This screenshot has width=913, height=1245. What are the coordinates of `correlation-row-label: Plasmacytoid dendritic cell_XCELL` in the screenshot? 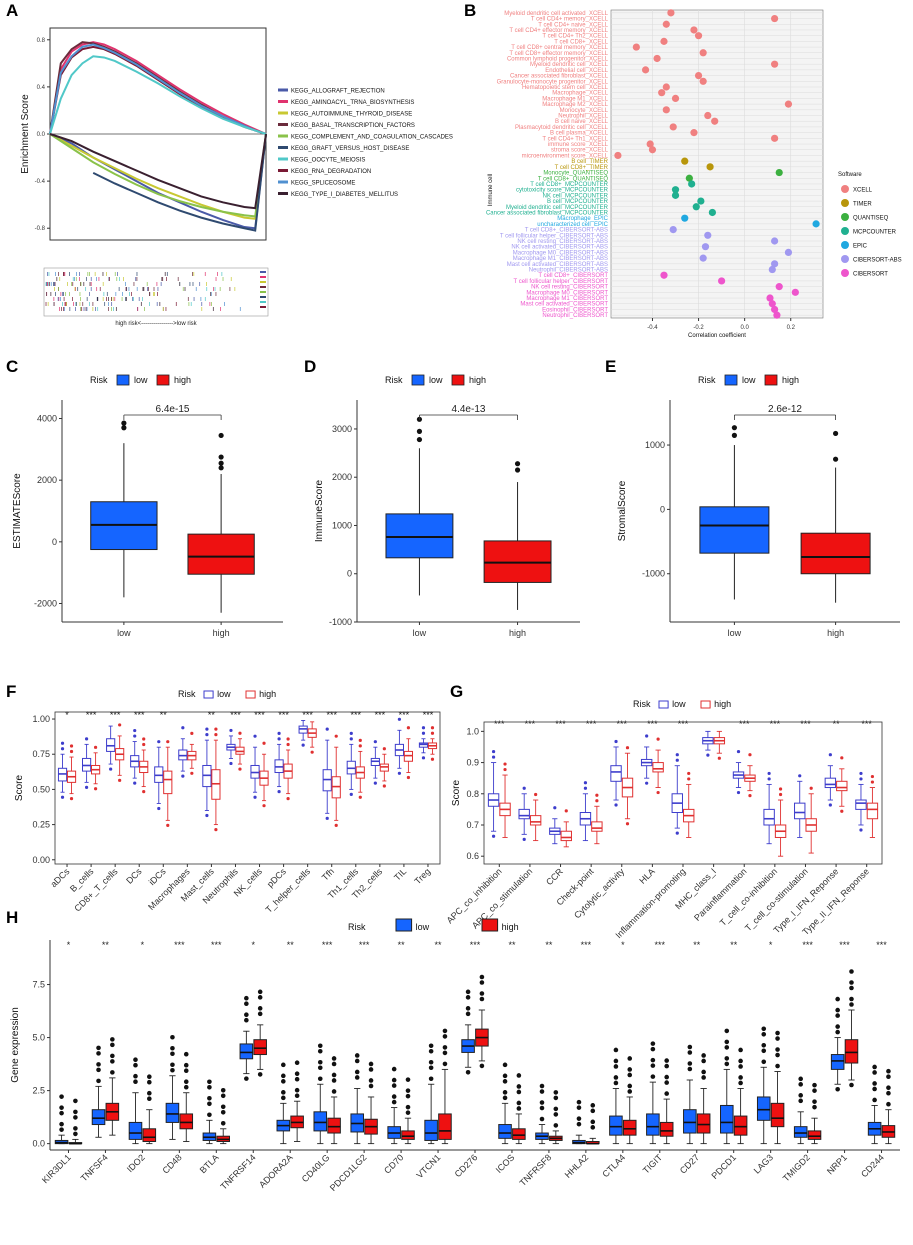 It's located at (562, 128).